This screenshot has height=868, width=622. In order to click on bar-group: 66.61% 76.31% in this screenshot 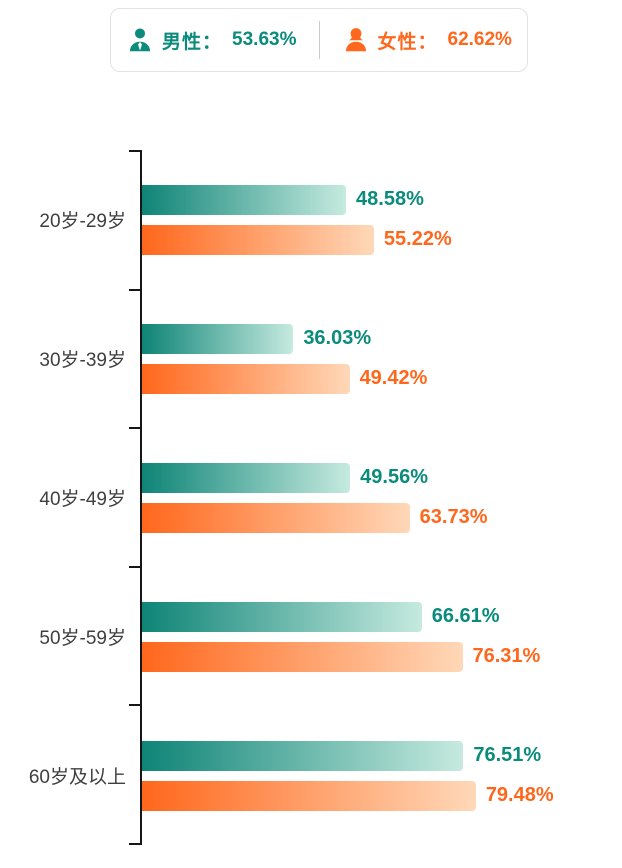, I will do `click(341, 636)`.